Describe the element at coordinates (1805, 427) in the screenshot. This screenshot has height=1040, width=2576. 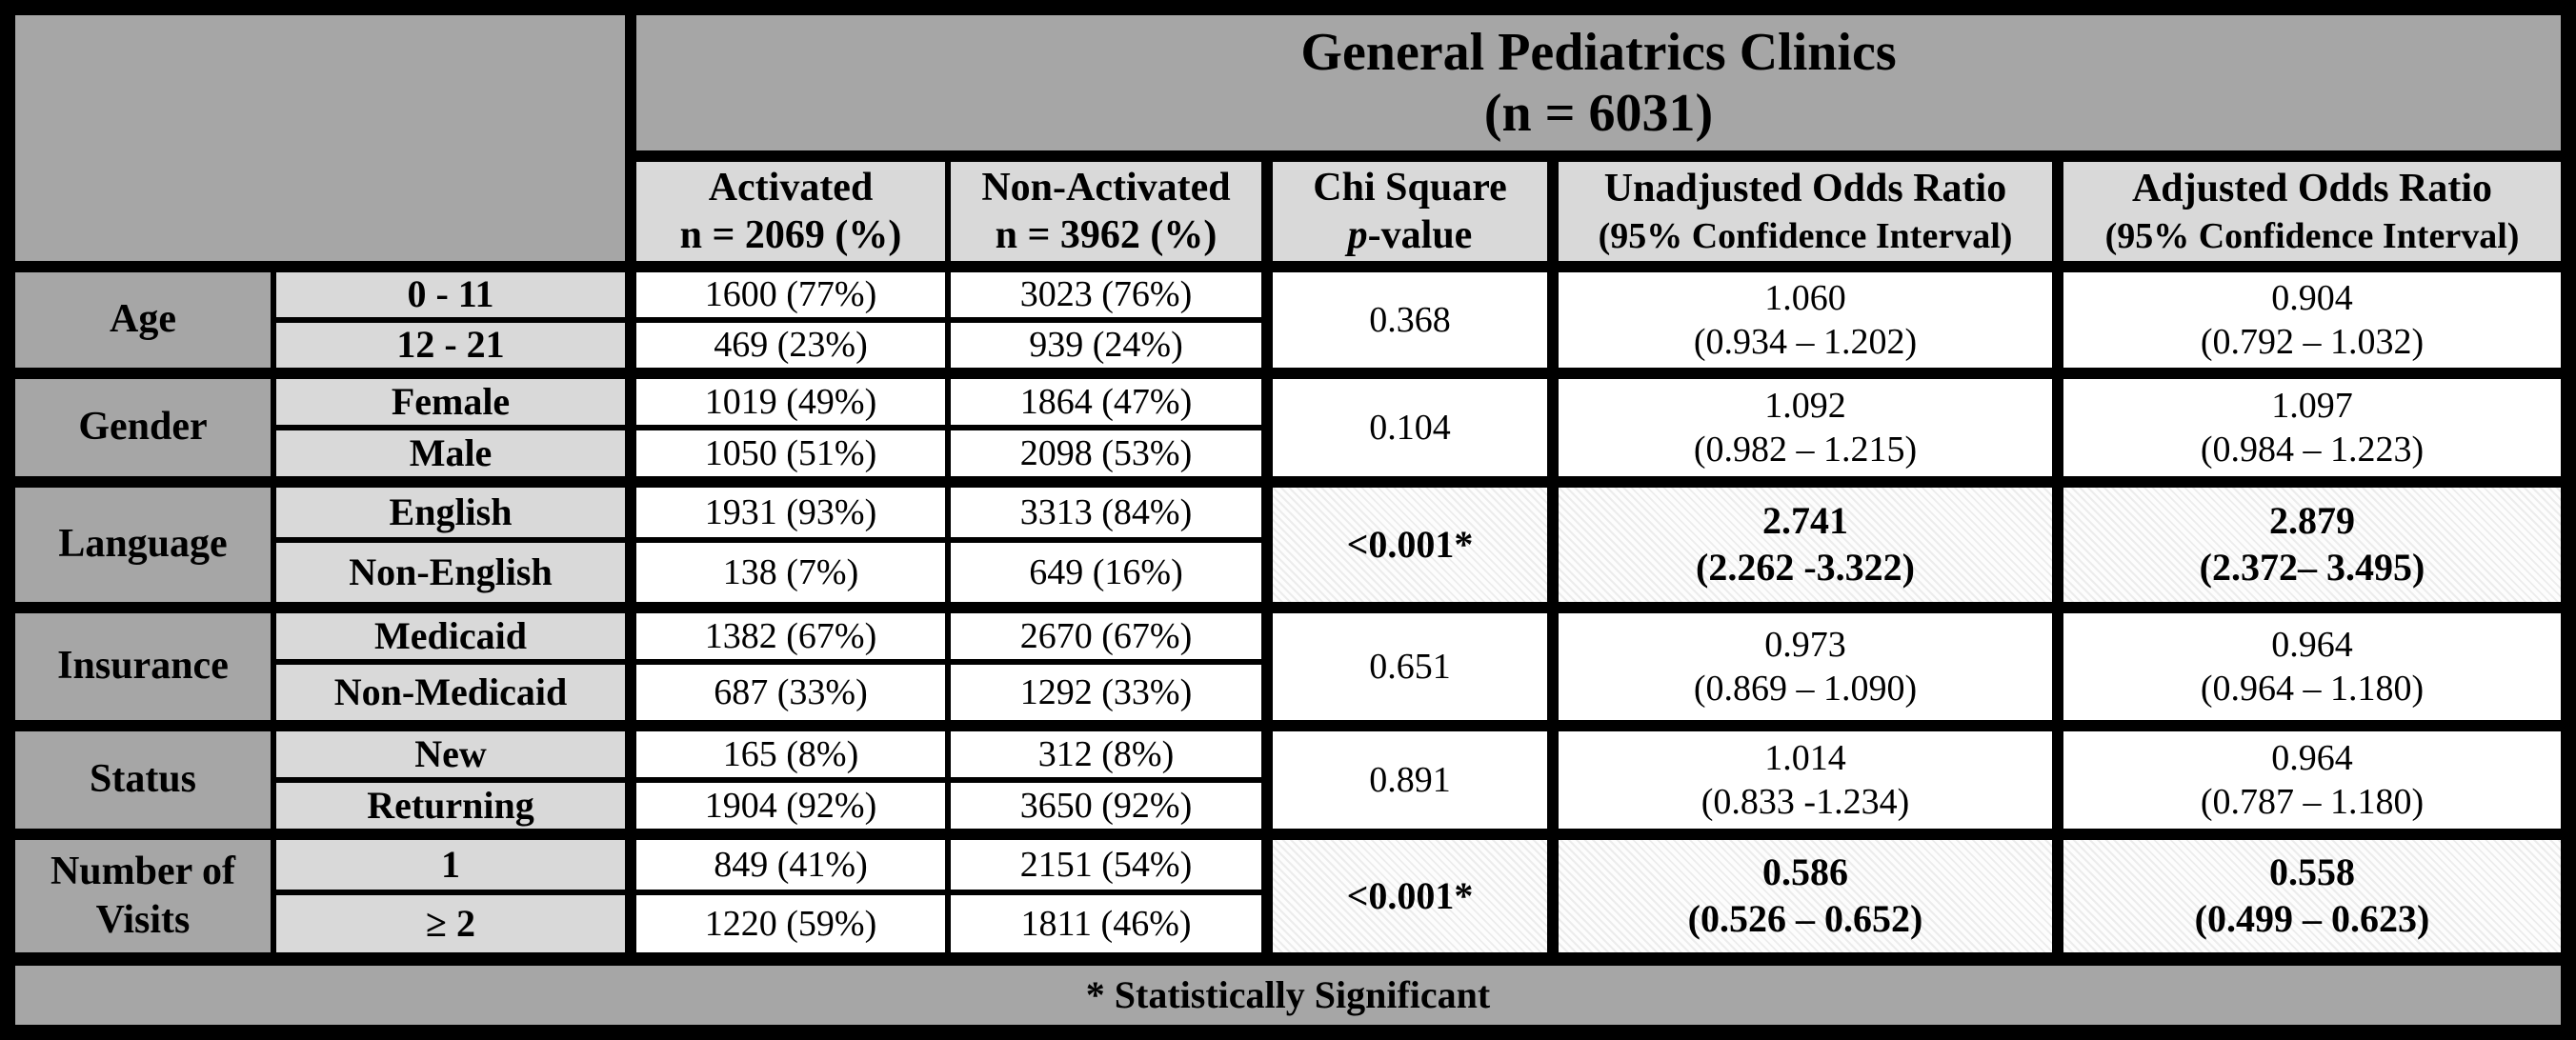
I see `cell-unadjusted-or: 1.092 (0.982 – 1.215)` at that location.